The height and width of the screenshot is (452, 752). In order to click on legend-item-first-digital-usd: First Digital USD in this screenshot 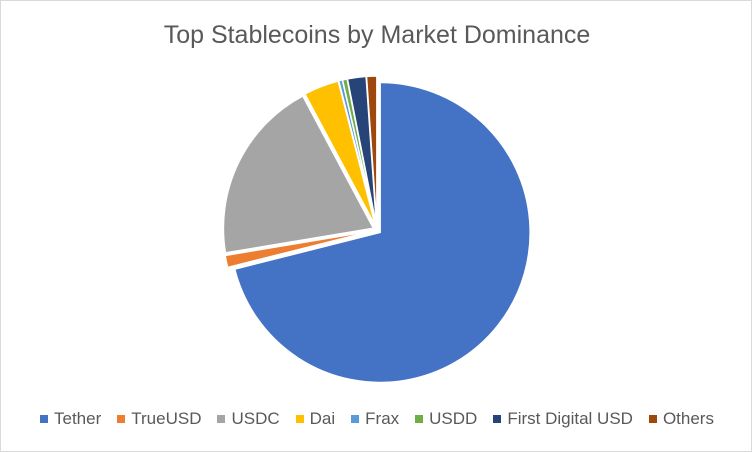, I will do `click(563, 419)`.